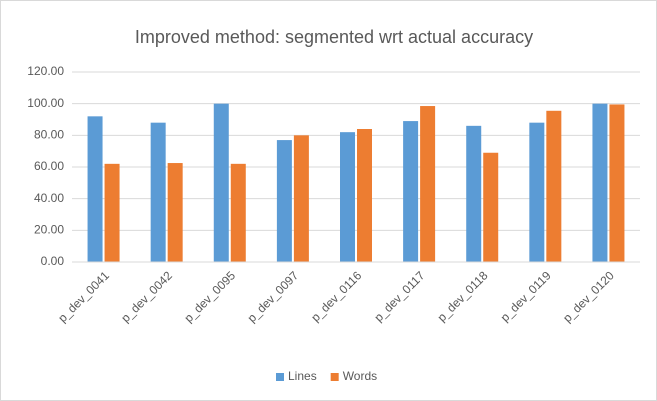  What do you see at coordinates (360, 376) in the screenshot?
I see `legend-label: Words` at bounding box center [360, 376].